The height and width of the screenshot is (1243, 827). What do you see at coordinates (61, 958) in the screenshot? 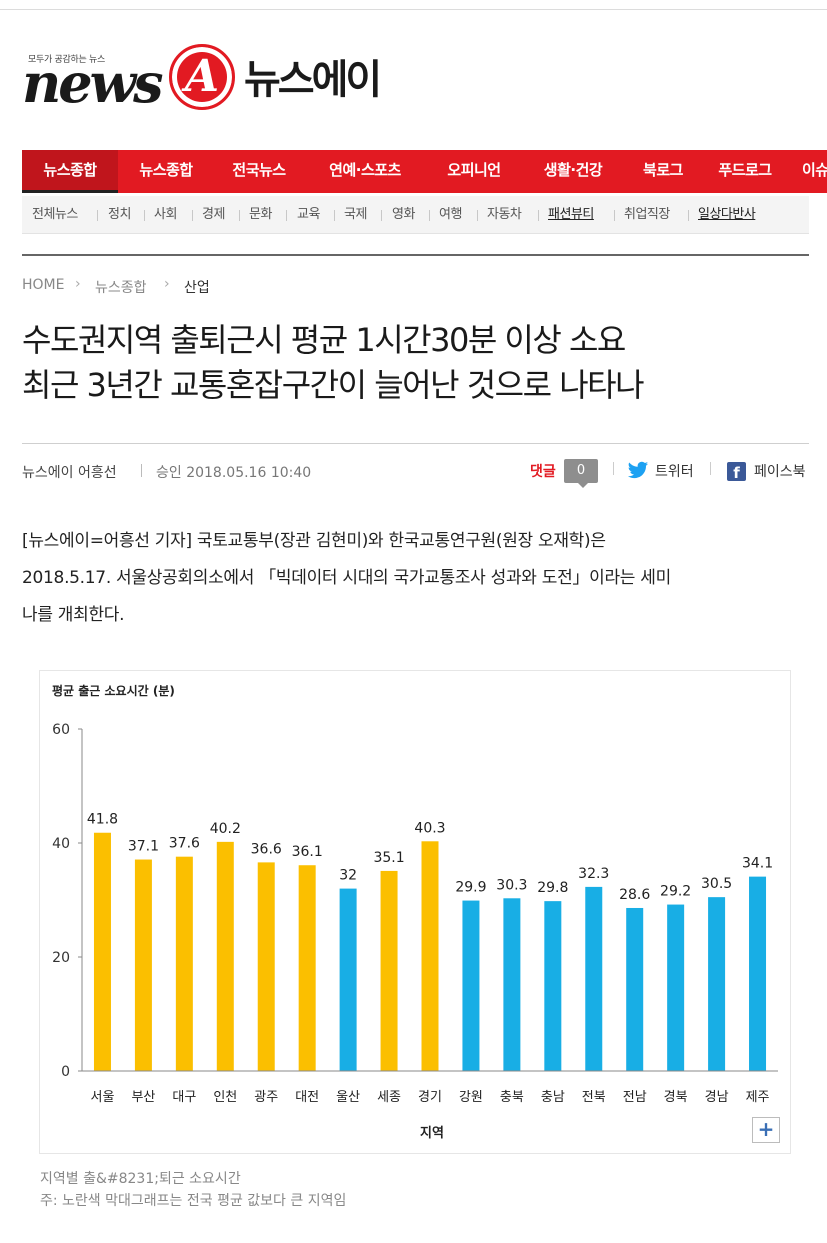
I see `y-tick-label: 20` at bounding box center [61, 958].